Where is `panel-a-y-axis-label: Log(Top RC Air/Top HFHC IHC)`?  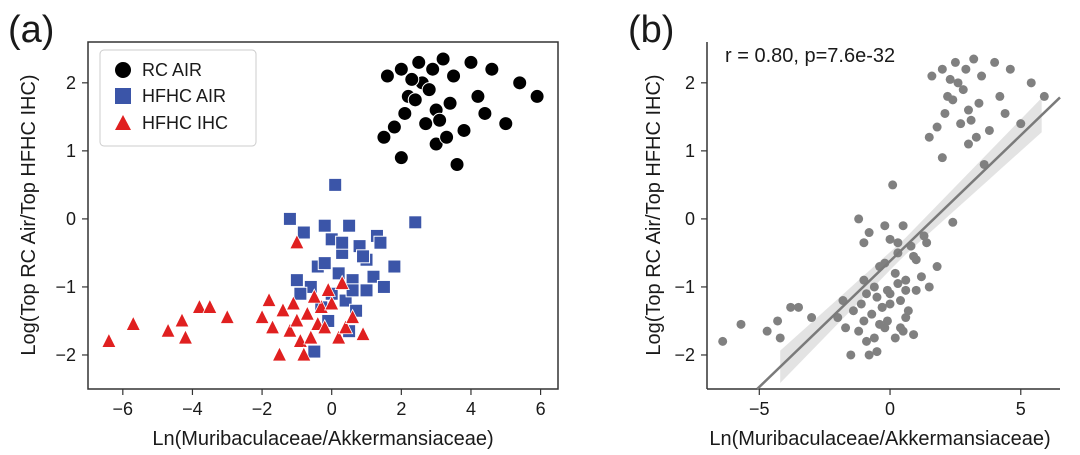
panel-a-y-axis-label: Log(Top RC Air/Top HFHC IHC) is located at coordinates (29, 214).